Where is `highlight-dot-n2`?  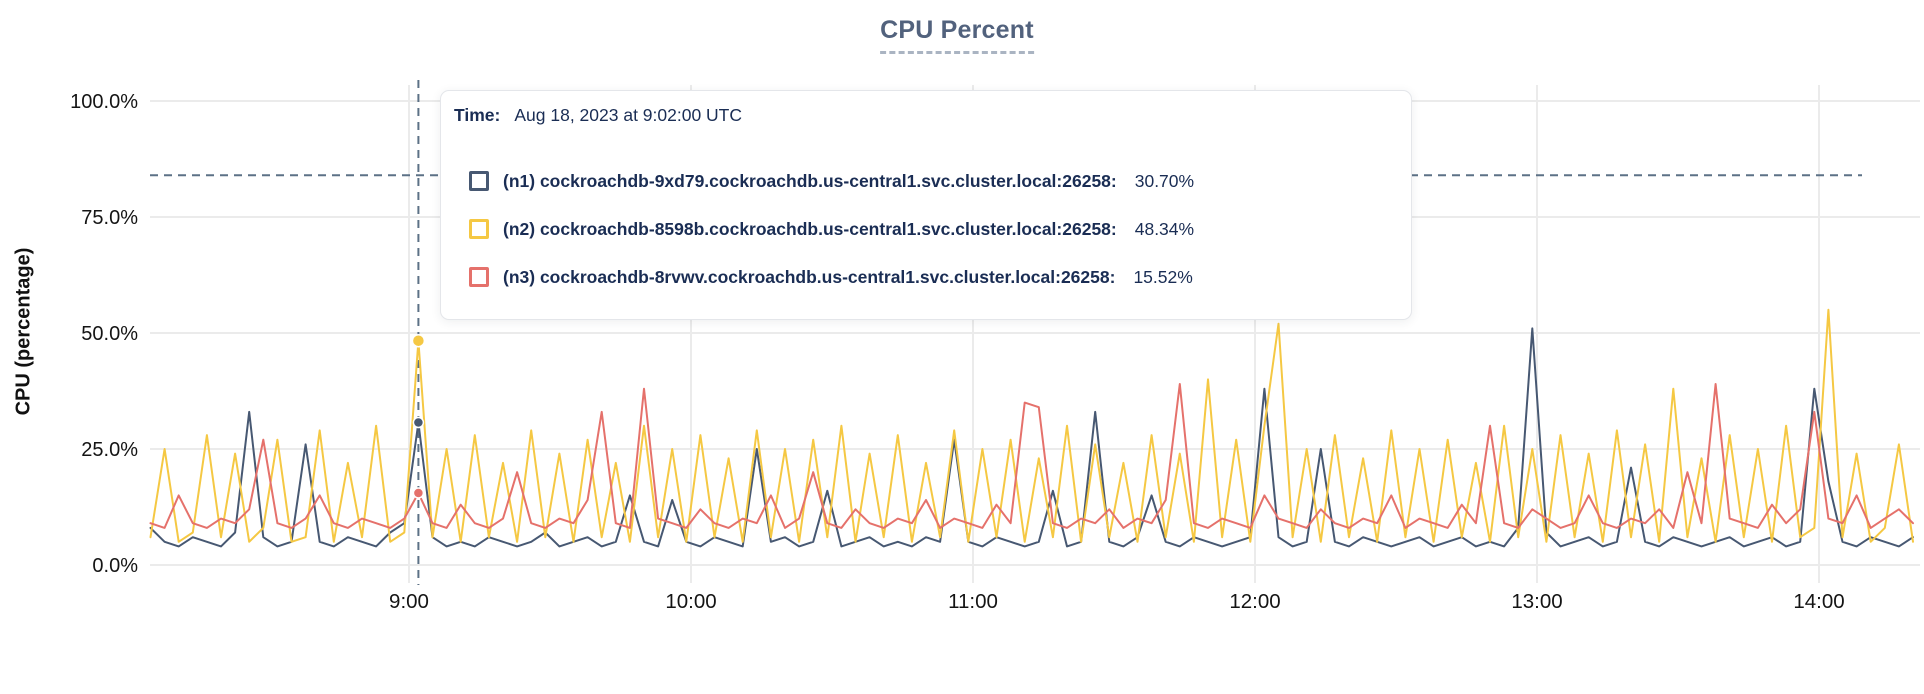 highlight-dot-n2 is located at coordinates (418, 340).